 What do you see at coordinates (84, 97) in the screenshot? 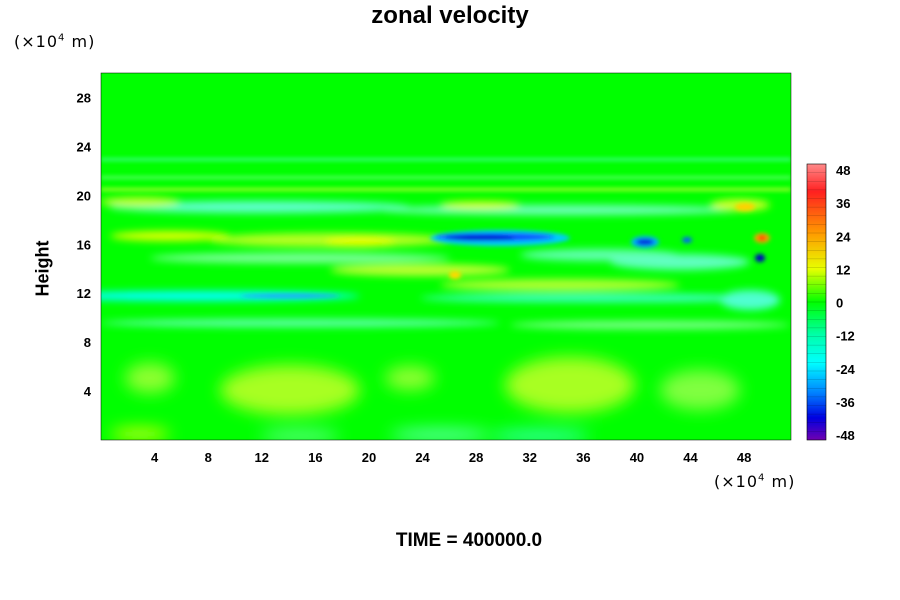
I see `y-tick-label: 28` at bounding box center [84, 97].